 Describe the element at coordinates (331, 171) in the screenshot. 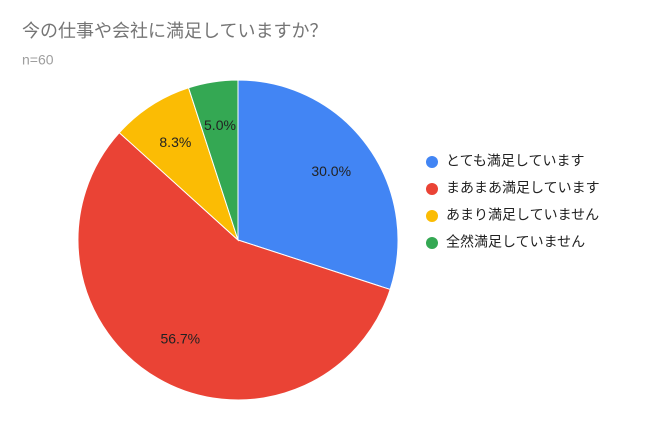

I see `data-label: 30.0%` at that location.